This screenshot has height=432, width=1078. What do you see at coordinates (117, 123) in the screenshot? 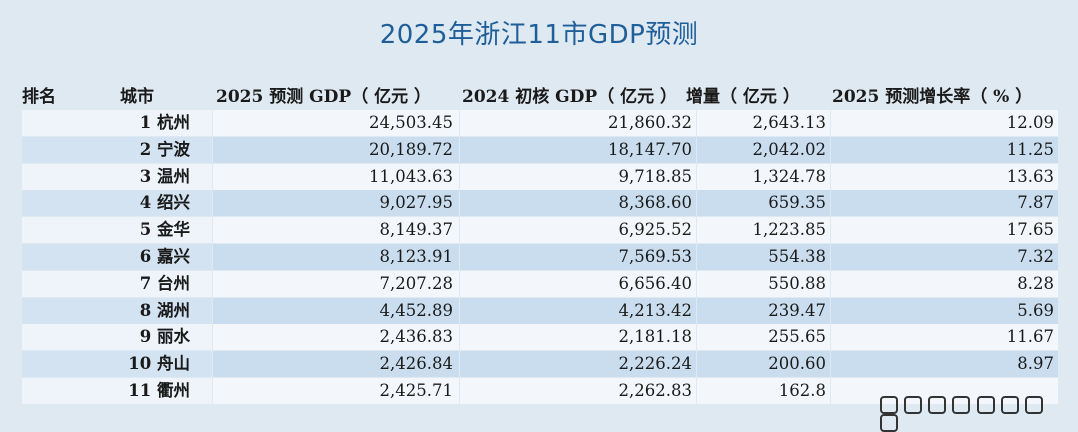
I see `city-cell: 1 杭州` at bounding box center [117, 123].